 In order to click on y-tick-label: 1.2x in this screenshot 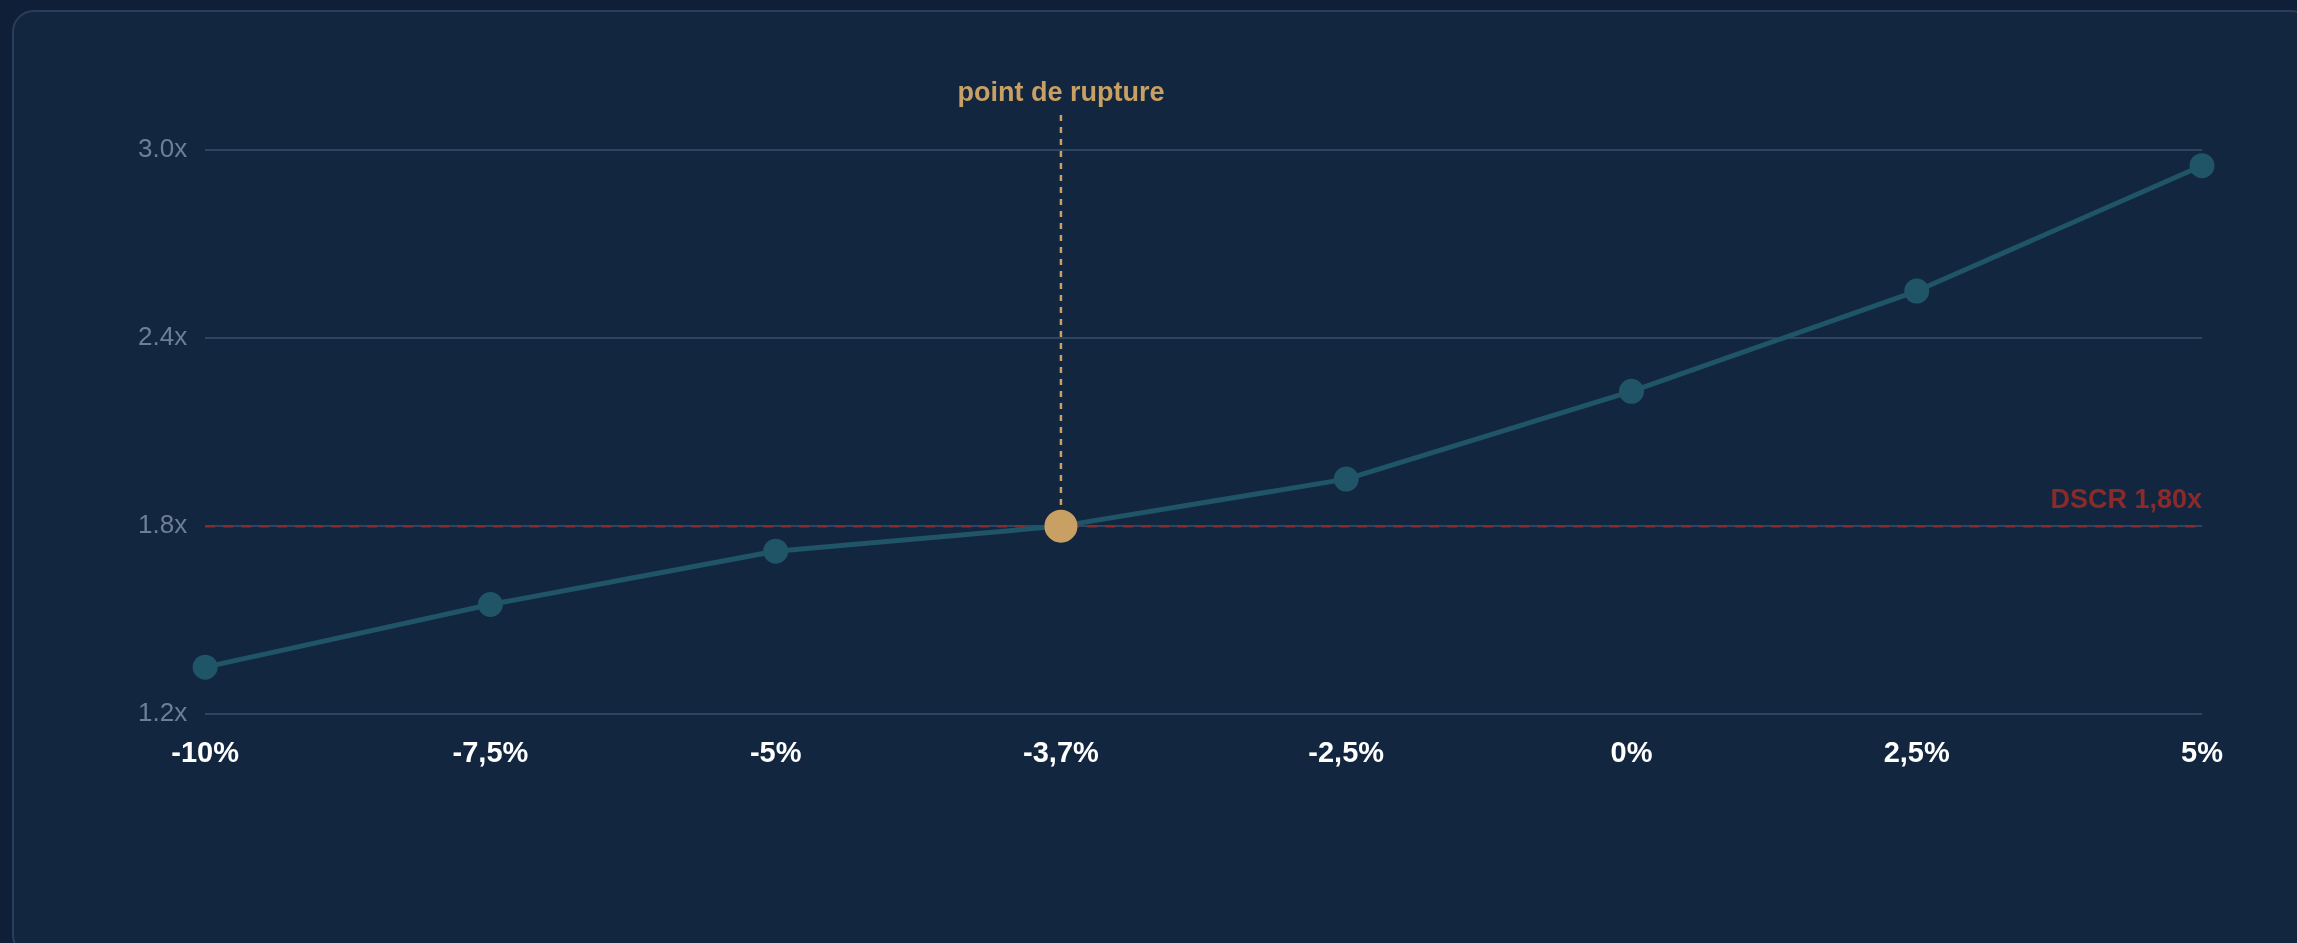, I will do `click(162, 712)`.